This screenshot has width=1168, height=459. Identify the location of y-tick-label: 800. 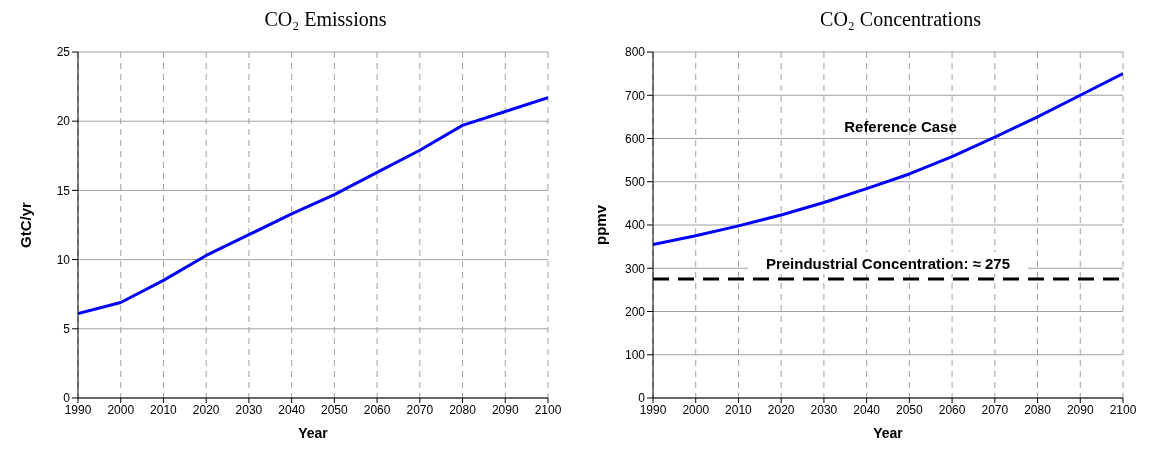
(635, 52).